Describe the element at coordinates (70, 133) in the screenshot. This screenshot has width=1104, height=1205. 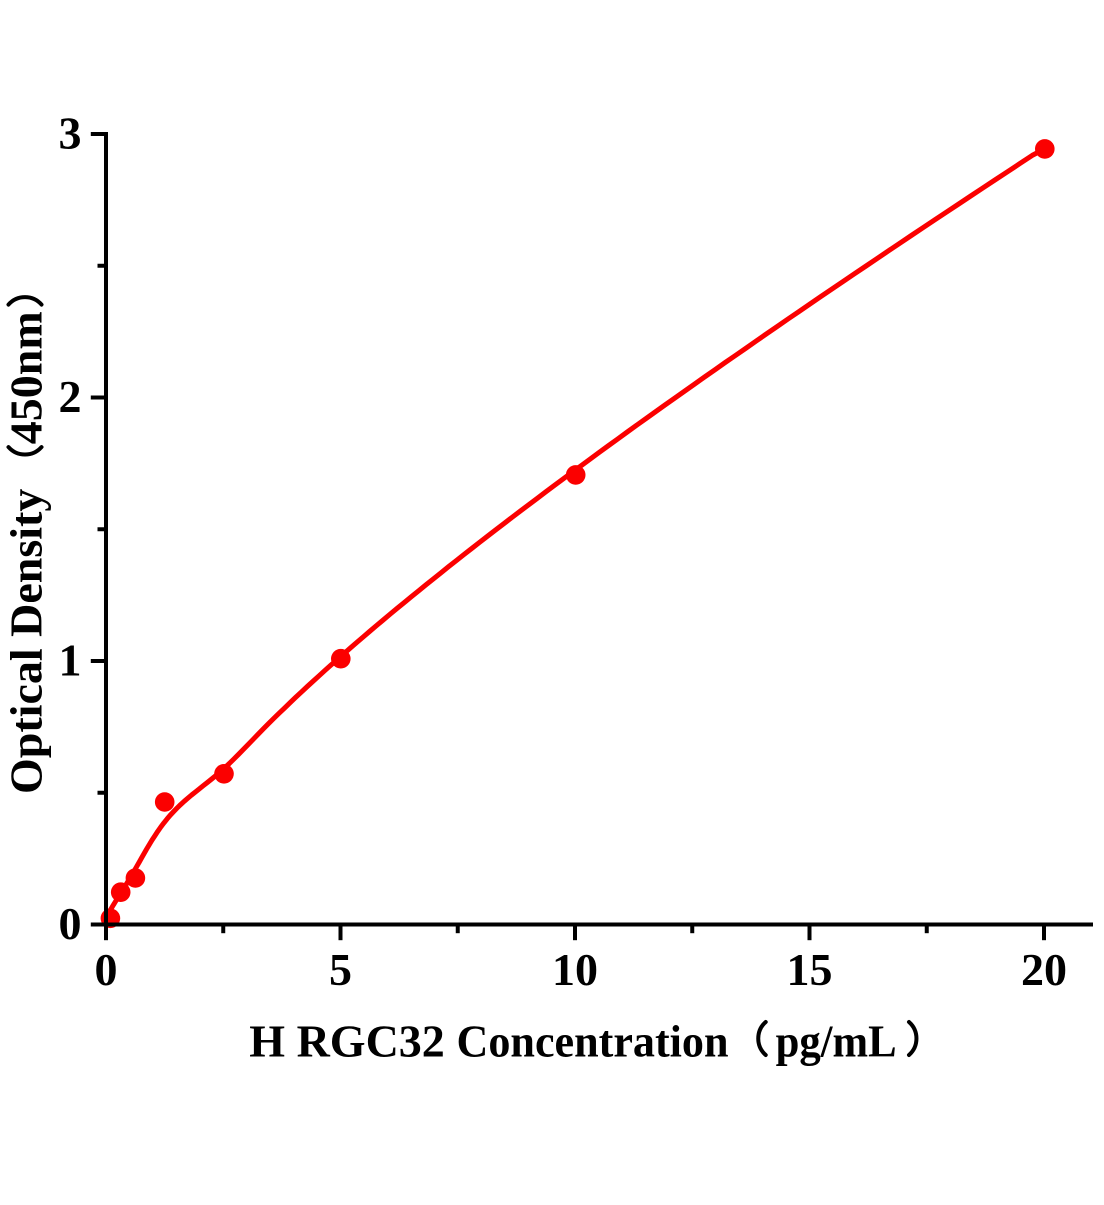
I see `svg-text: 3` at that location.